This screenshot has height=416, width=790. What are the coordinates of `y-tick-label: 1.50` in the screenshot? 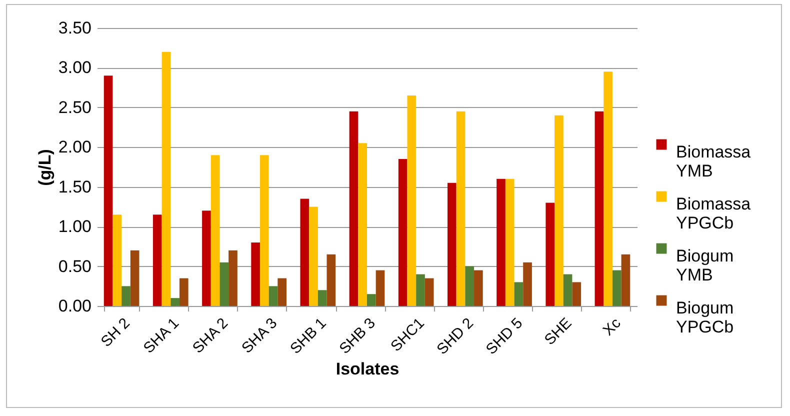 It's located at (75, 186).